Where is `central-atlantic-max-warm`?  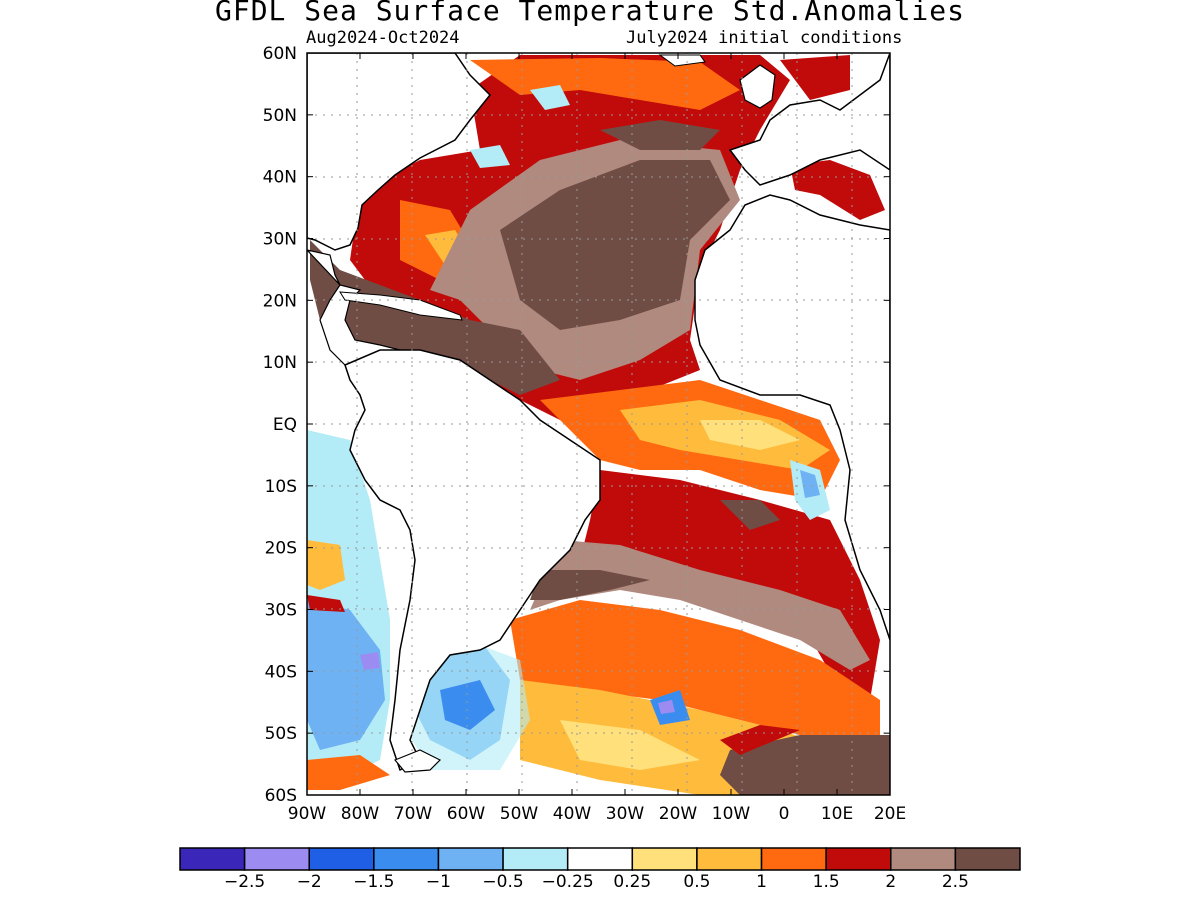 central-atlantic-max-warm is located at coordinates (615, 245).